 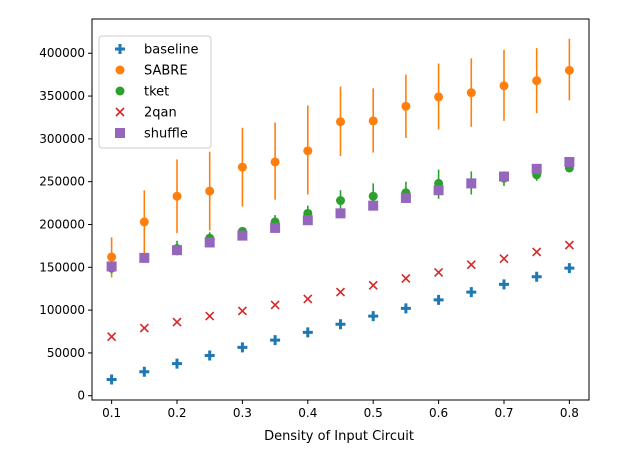 I want to click on legend-marker-2qan, so click(x=120, y=112).